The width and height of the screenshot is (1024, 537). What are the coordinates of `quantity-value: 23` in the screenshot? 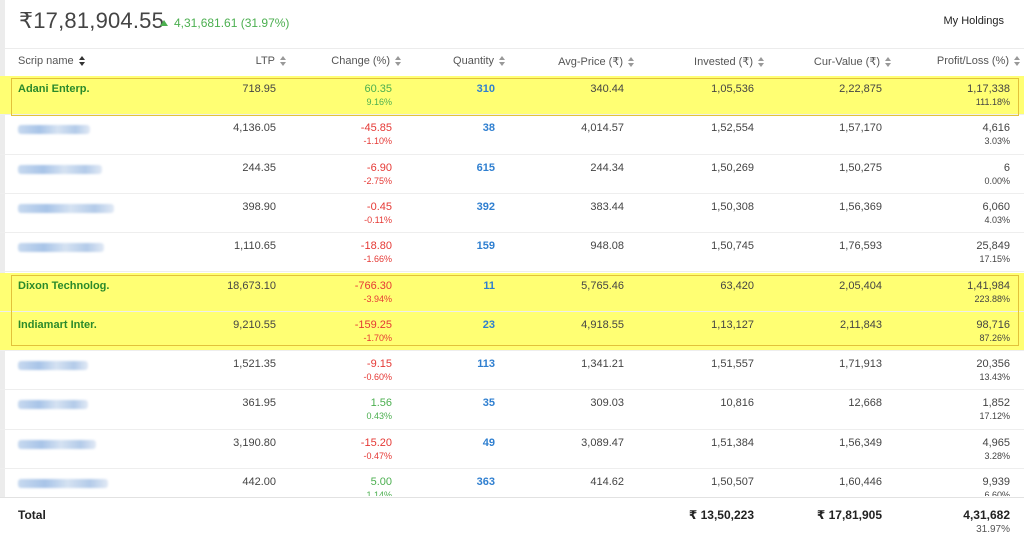 It's located at (488, 324).